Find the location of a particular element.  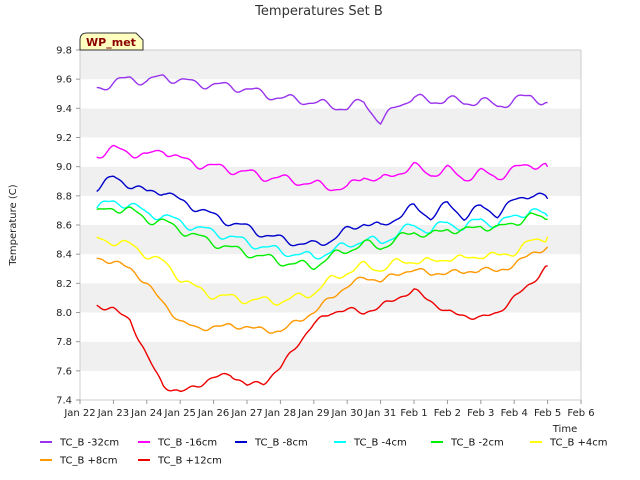

x-tick-label: Jan 24 is located at coordinates (146, 413).